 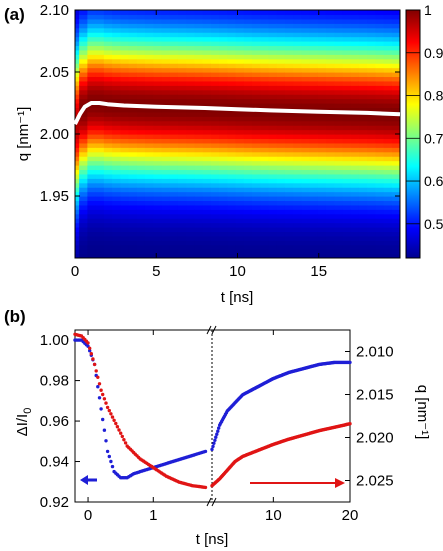 I want to click on colorbar-tick-label: 0.9, so click(x=433, y=53).